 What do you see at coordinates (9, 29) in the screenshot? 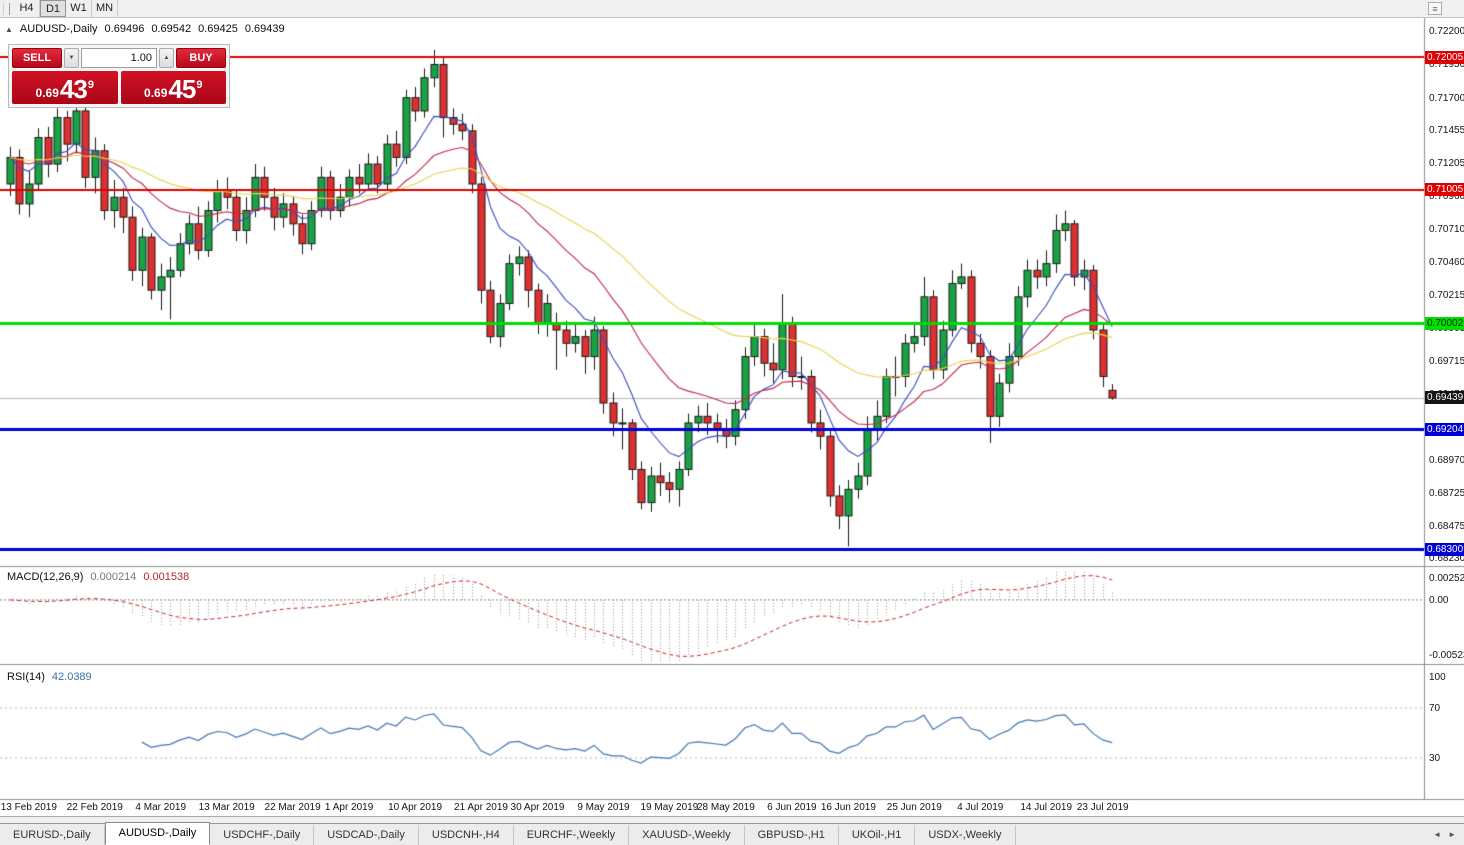
I see `collapse-trade-panel-icon: ▲` at bounding box center [9, 29].